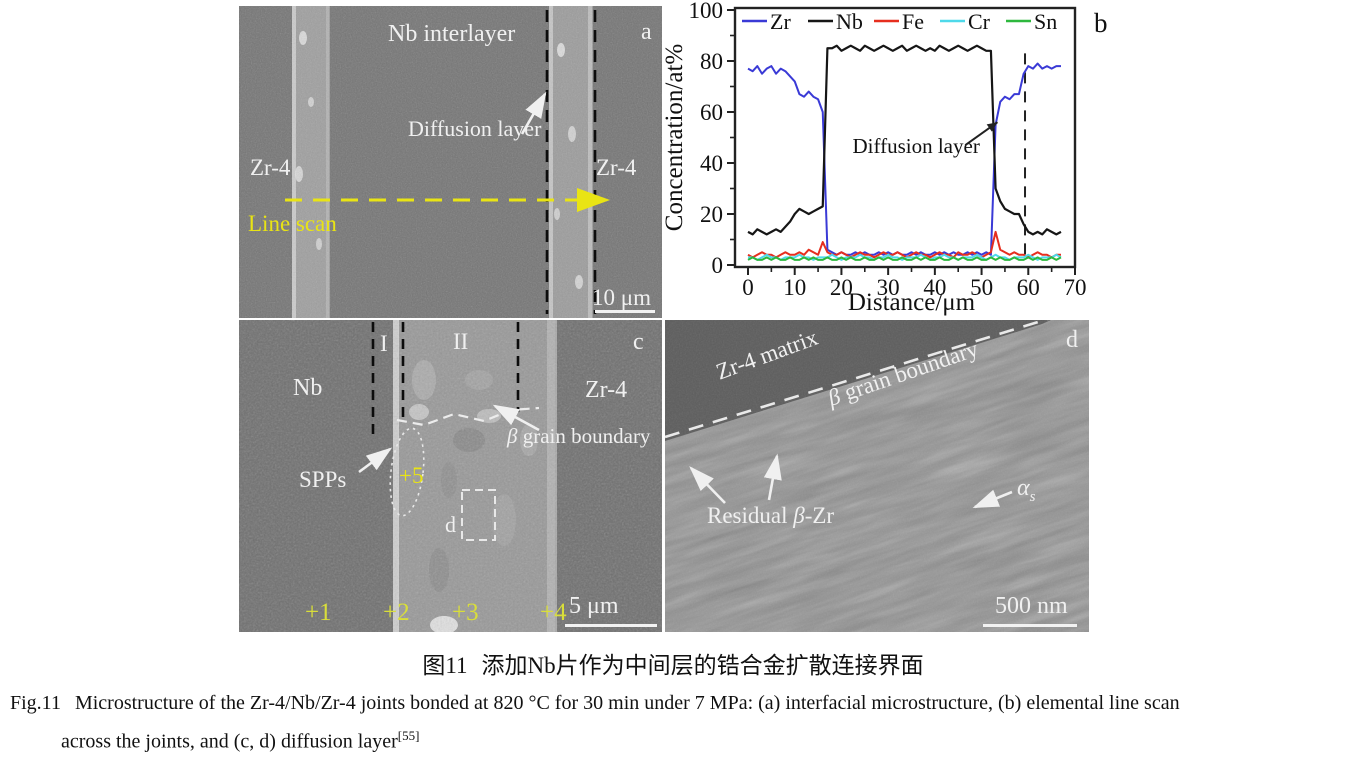 This screenshot has height=759, width=1346. Describe the element at coordinates (625, 311) in the screenshot. I see `panel-a-scale-bar` at that location.